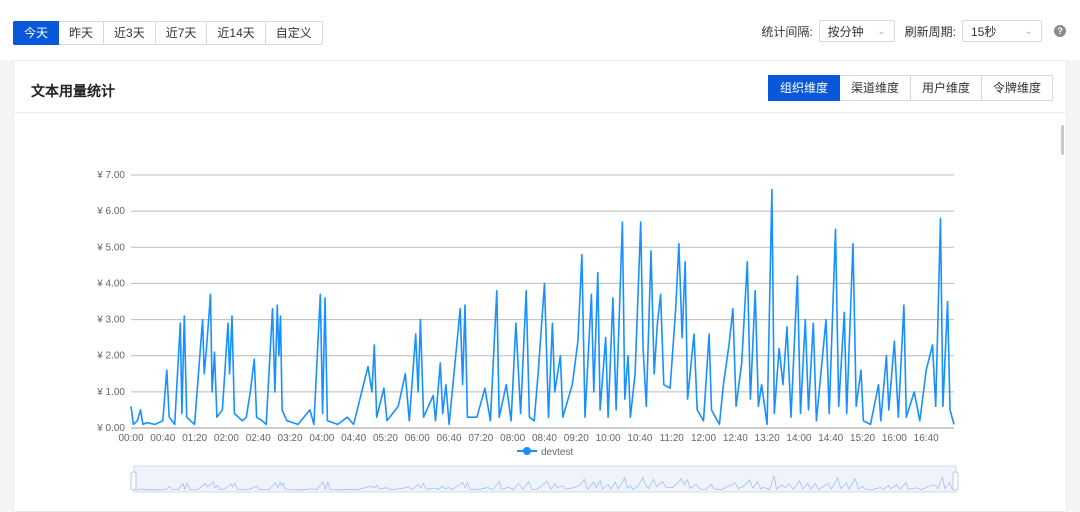  Describe the element at coordinates (73, 91) in the screenshot. I see `card-title: 文本用量统计` at that location.